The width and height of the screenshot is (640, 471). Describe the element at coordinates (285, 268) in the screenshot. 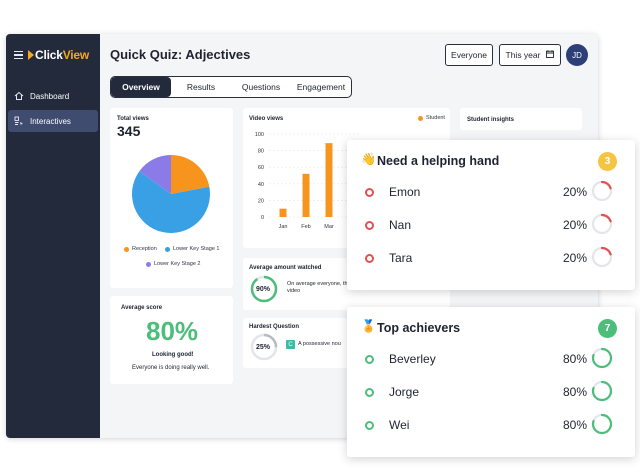

I see `average-watched-label: Average amount watched` at that location.